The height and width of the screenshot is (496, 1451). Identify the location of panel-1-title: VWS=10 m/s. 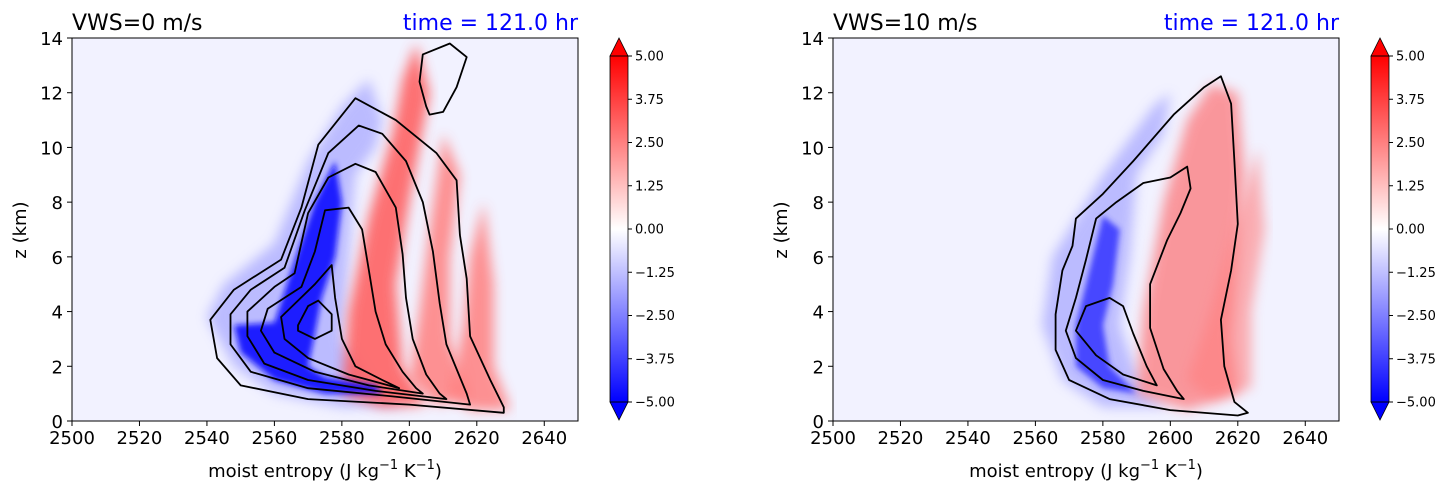
(905, 23).